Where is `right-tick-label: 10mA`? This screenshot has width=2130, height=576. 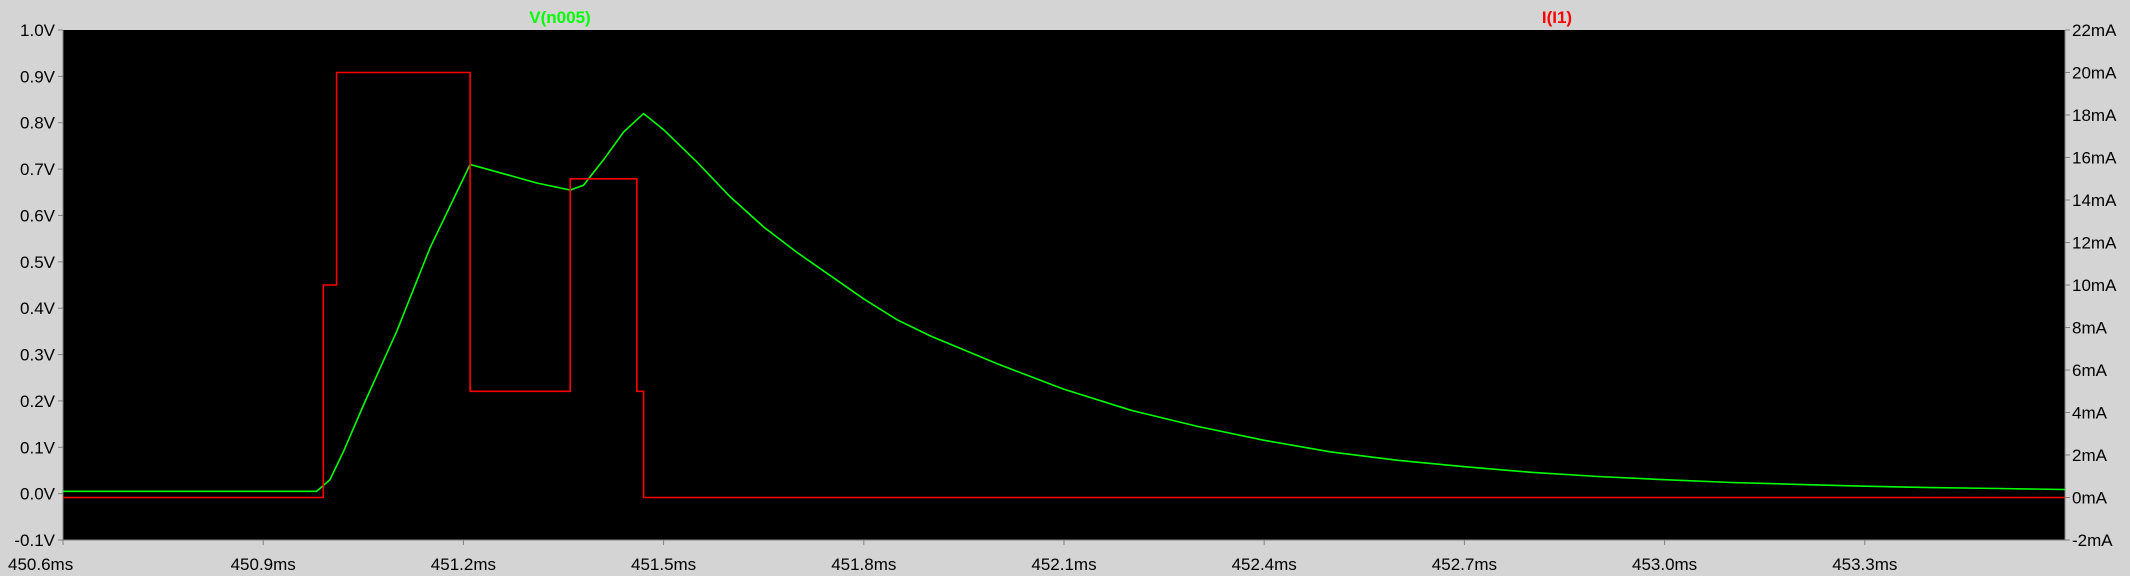
right-tick-label: 10mA is located at coordinates (2094, 285).